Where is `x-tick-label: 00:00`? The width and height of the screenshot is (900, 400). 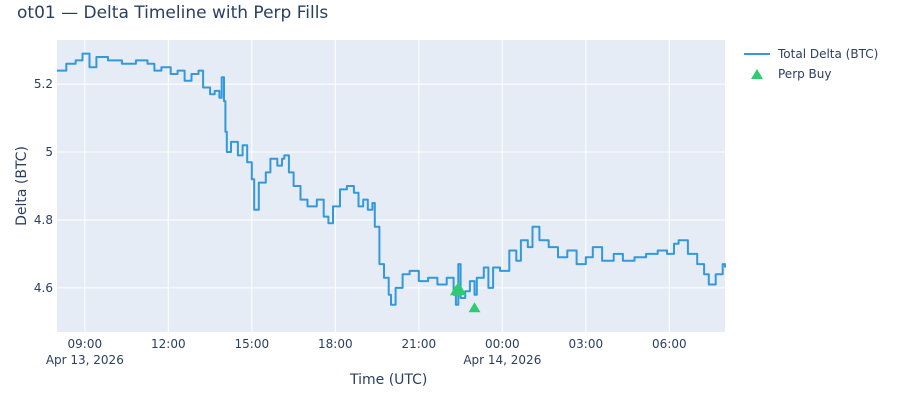
x-tick-label: 00:00 is located at coordinates (502, 344).